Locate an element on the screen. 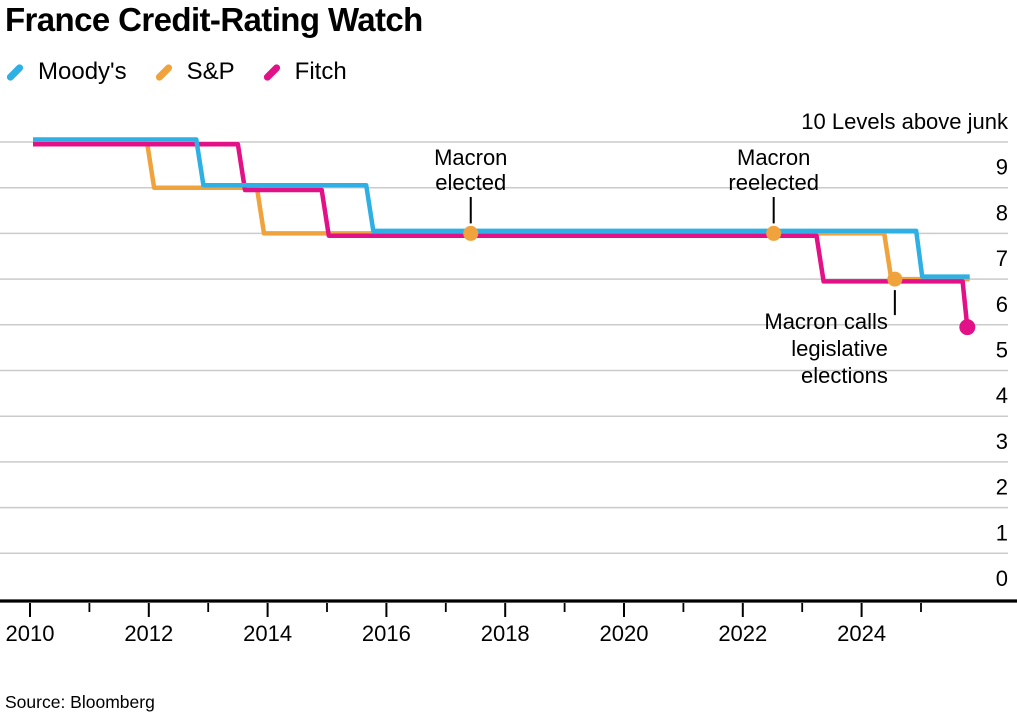  annotation-text-macron-calls-elections-0: Macron calls is located at coordinates (825, 321).